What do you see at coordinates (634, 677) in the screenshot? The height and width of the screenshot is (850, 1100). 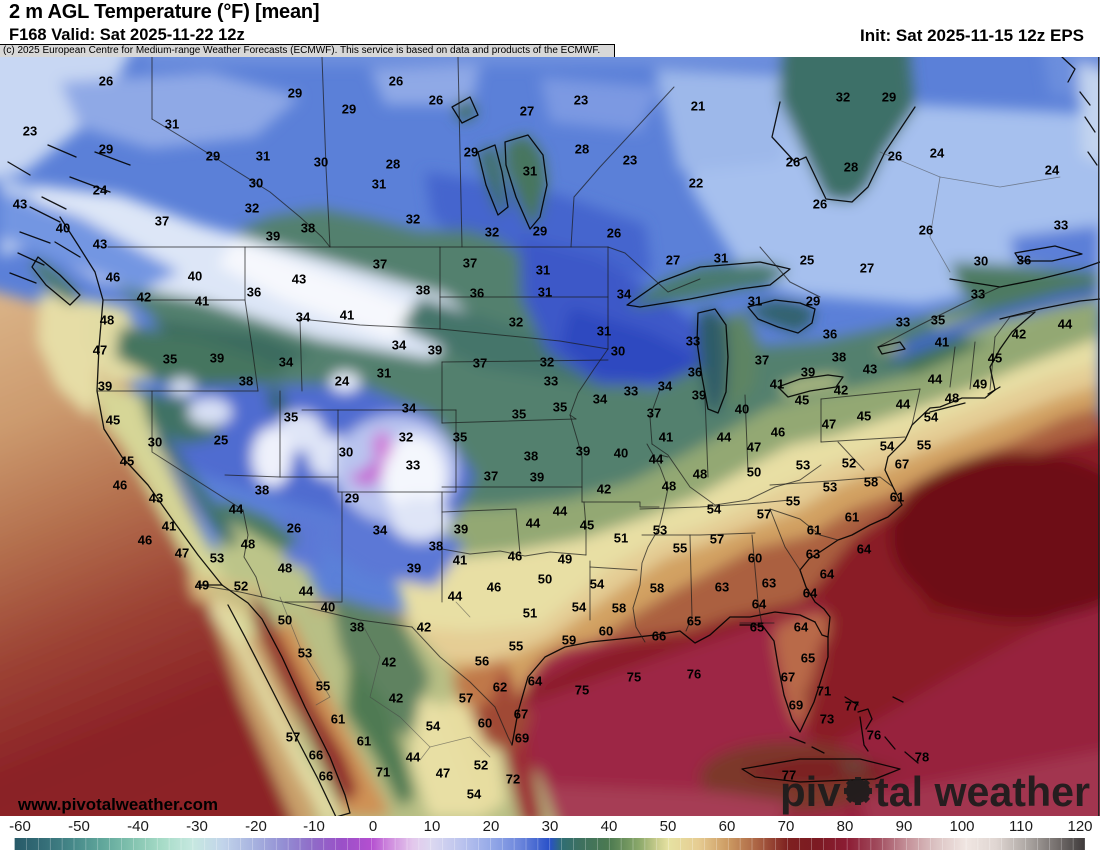 I see `svg-text: 75` at bounding box center [634, 677].